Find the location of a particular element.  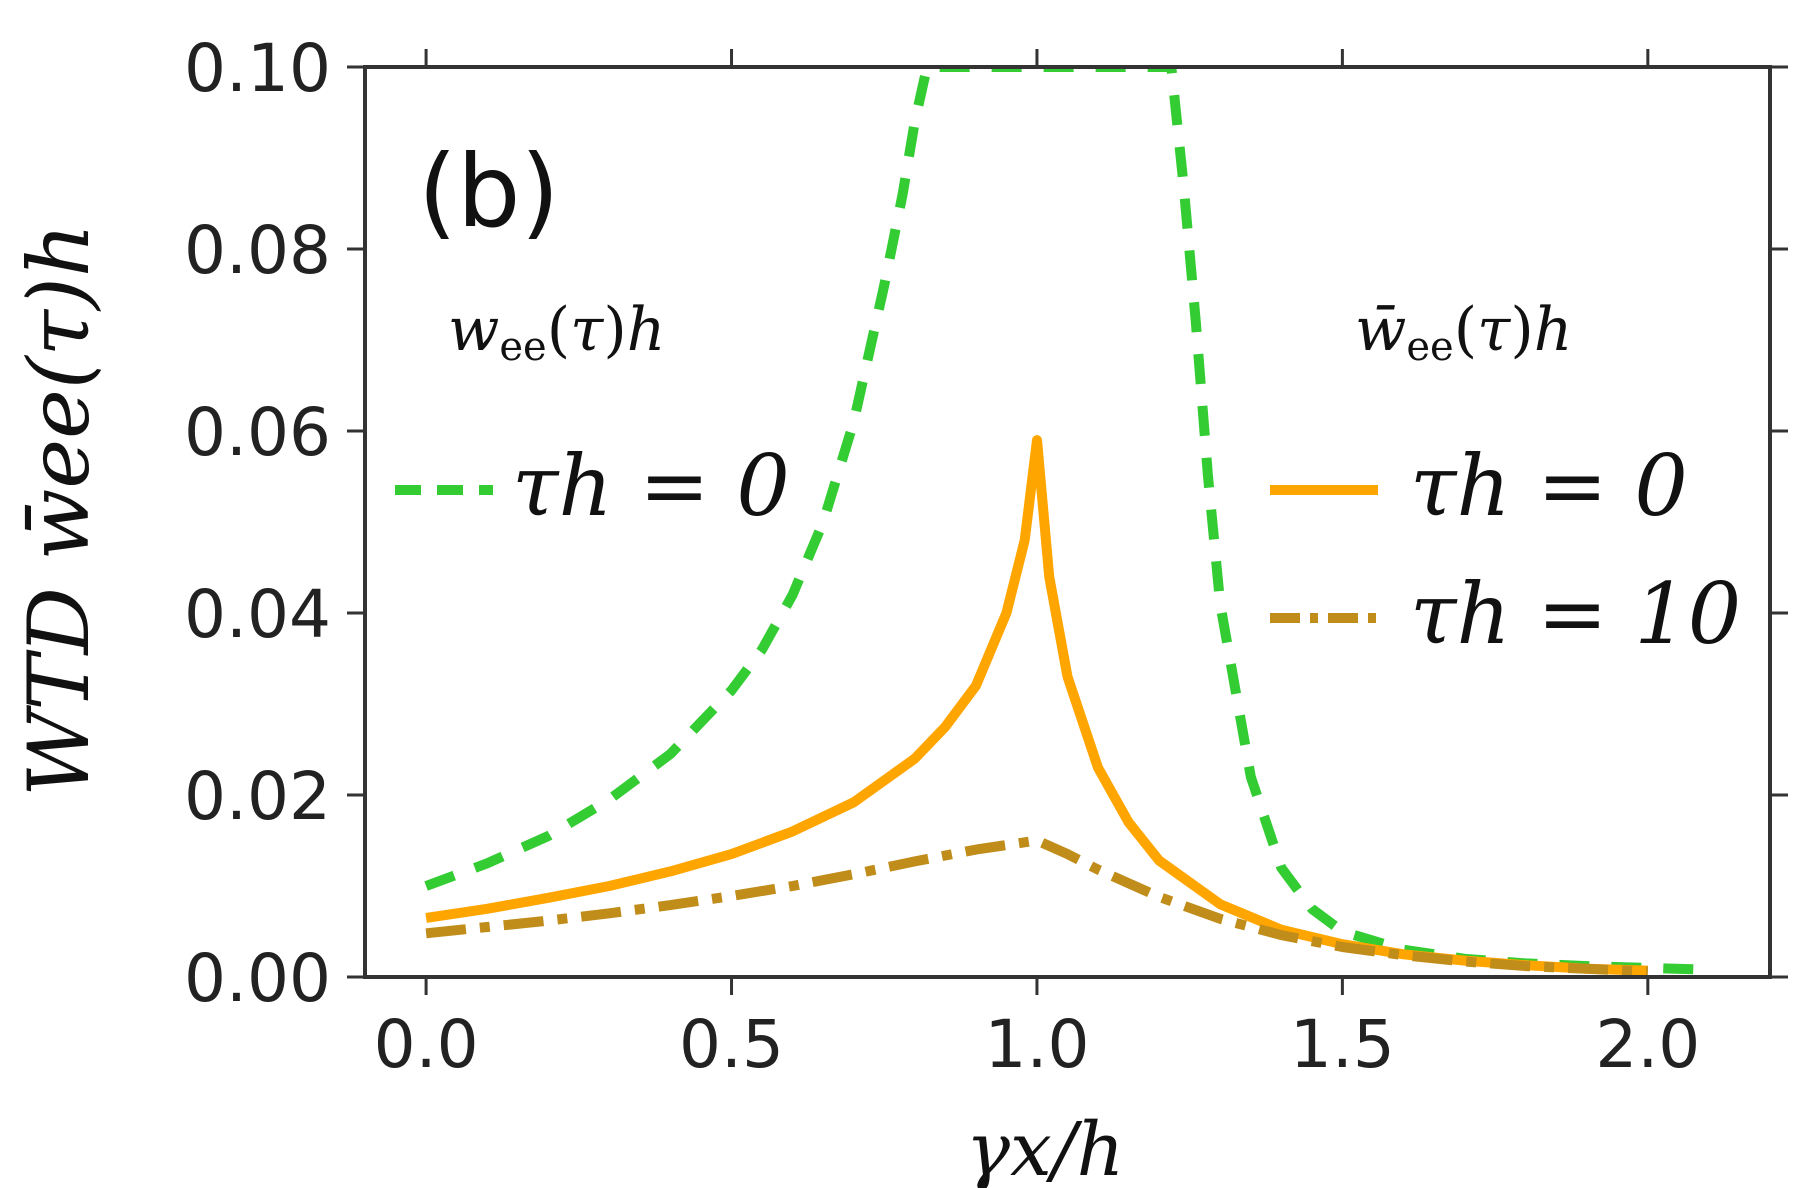

y-tick-label: 0.06 is located at coordinates (257, 432).